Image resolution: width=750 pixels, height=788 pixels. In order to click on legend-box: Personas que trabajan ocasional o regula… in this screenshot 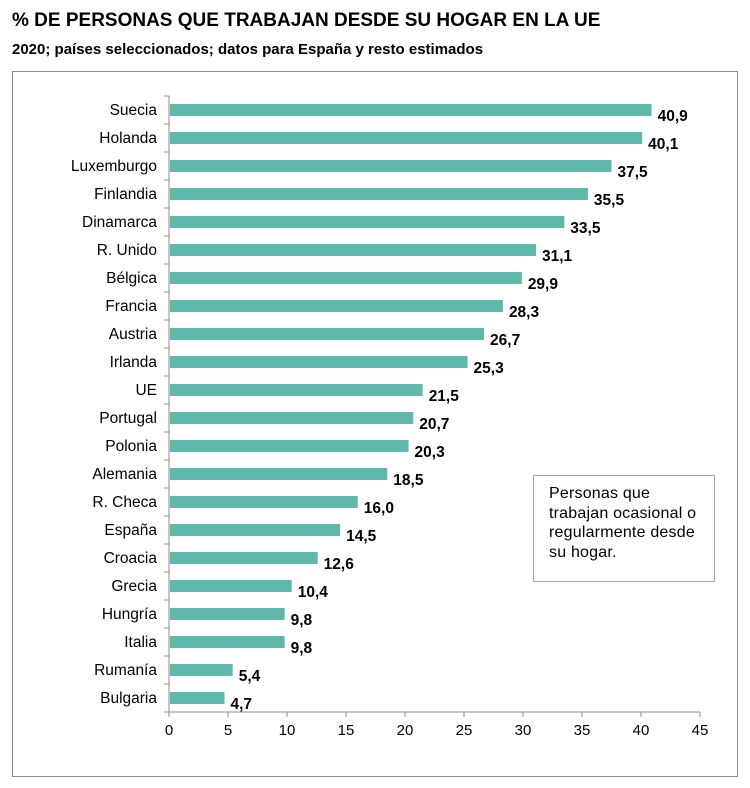, I will do `click(624, 528)`.